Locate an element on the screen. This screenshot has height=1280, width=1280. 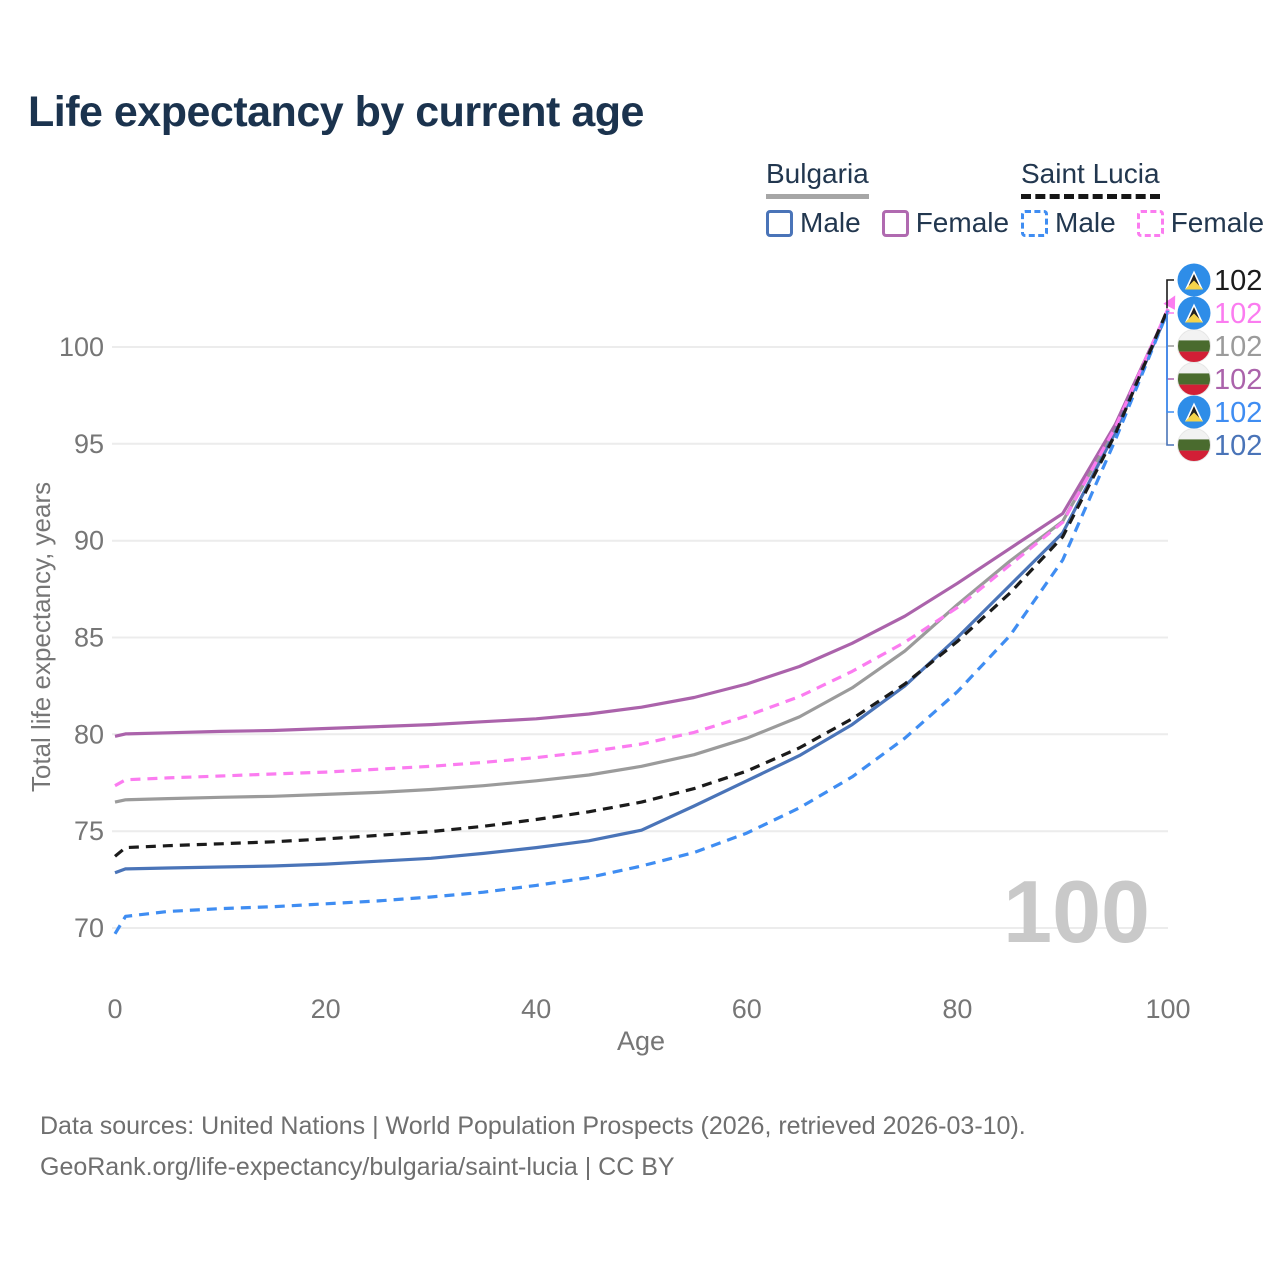
x-tick-label-20: 20 is located at coordinates (326, 1009).